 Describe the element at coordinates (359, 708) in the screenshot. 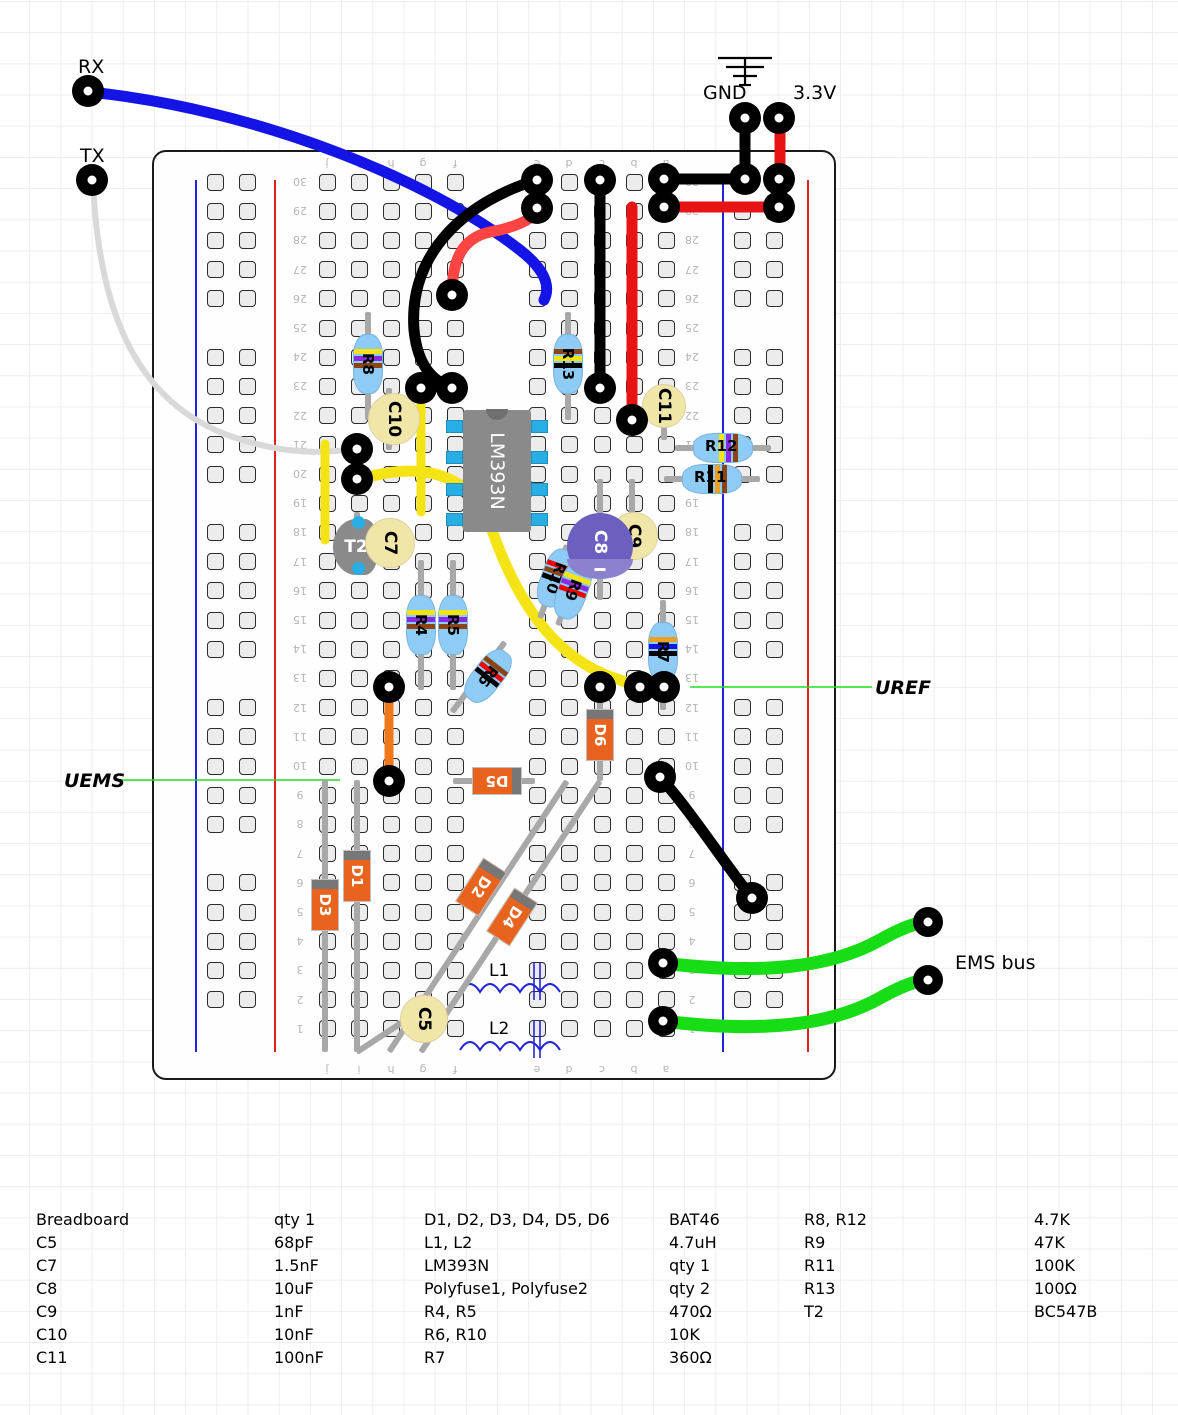

I see `hole-i12` at that location.